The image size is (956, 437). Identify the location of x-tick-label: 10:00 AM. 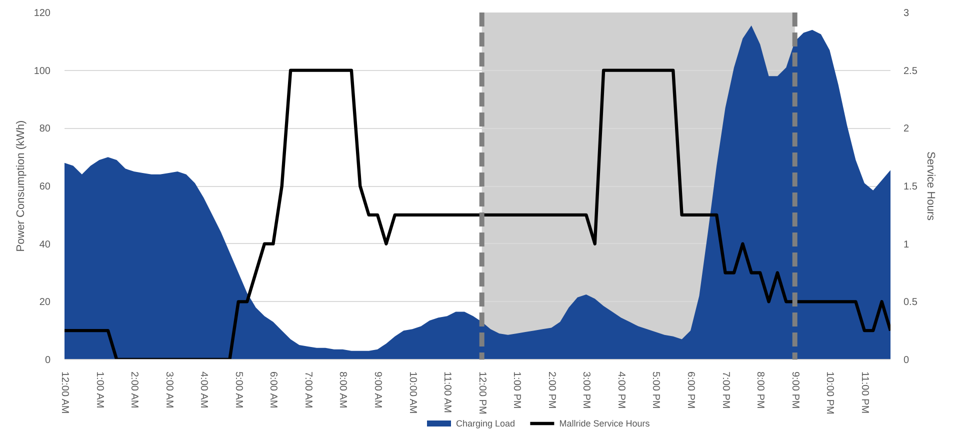
(412, 393).